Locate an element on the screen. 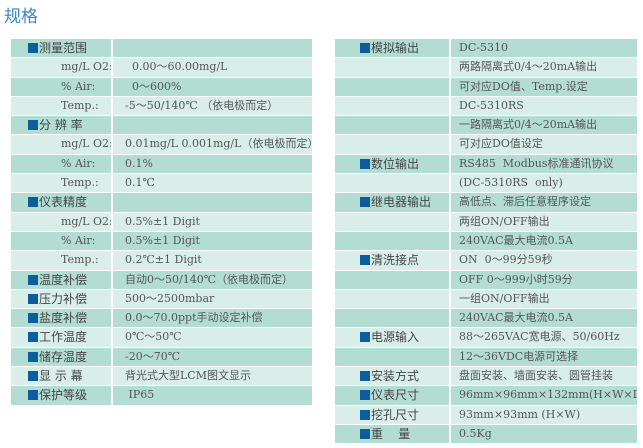 This screenshot has height=448, width=643. spec-label: 测量范围 is located at coordinates (61, 48).